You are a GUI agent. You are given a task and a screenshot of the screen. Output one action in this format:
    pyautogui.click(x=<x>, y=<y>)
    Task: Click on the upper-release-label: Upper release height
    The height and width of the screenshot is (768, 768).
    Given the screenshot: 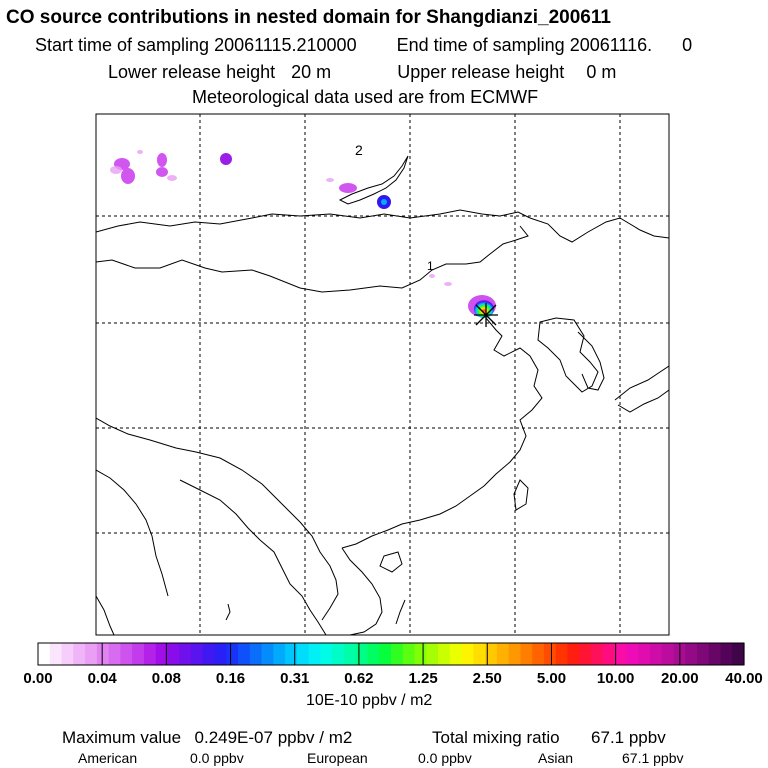 What is the action you would take?
    pyautogui.click(x=481, y=72)
    